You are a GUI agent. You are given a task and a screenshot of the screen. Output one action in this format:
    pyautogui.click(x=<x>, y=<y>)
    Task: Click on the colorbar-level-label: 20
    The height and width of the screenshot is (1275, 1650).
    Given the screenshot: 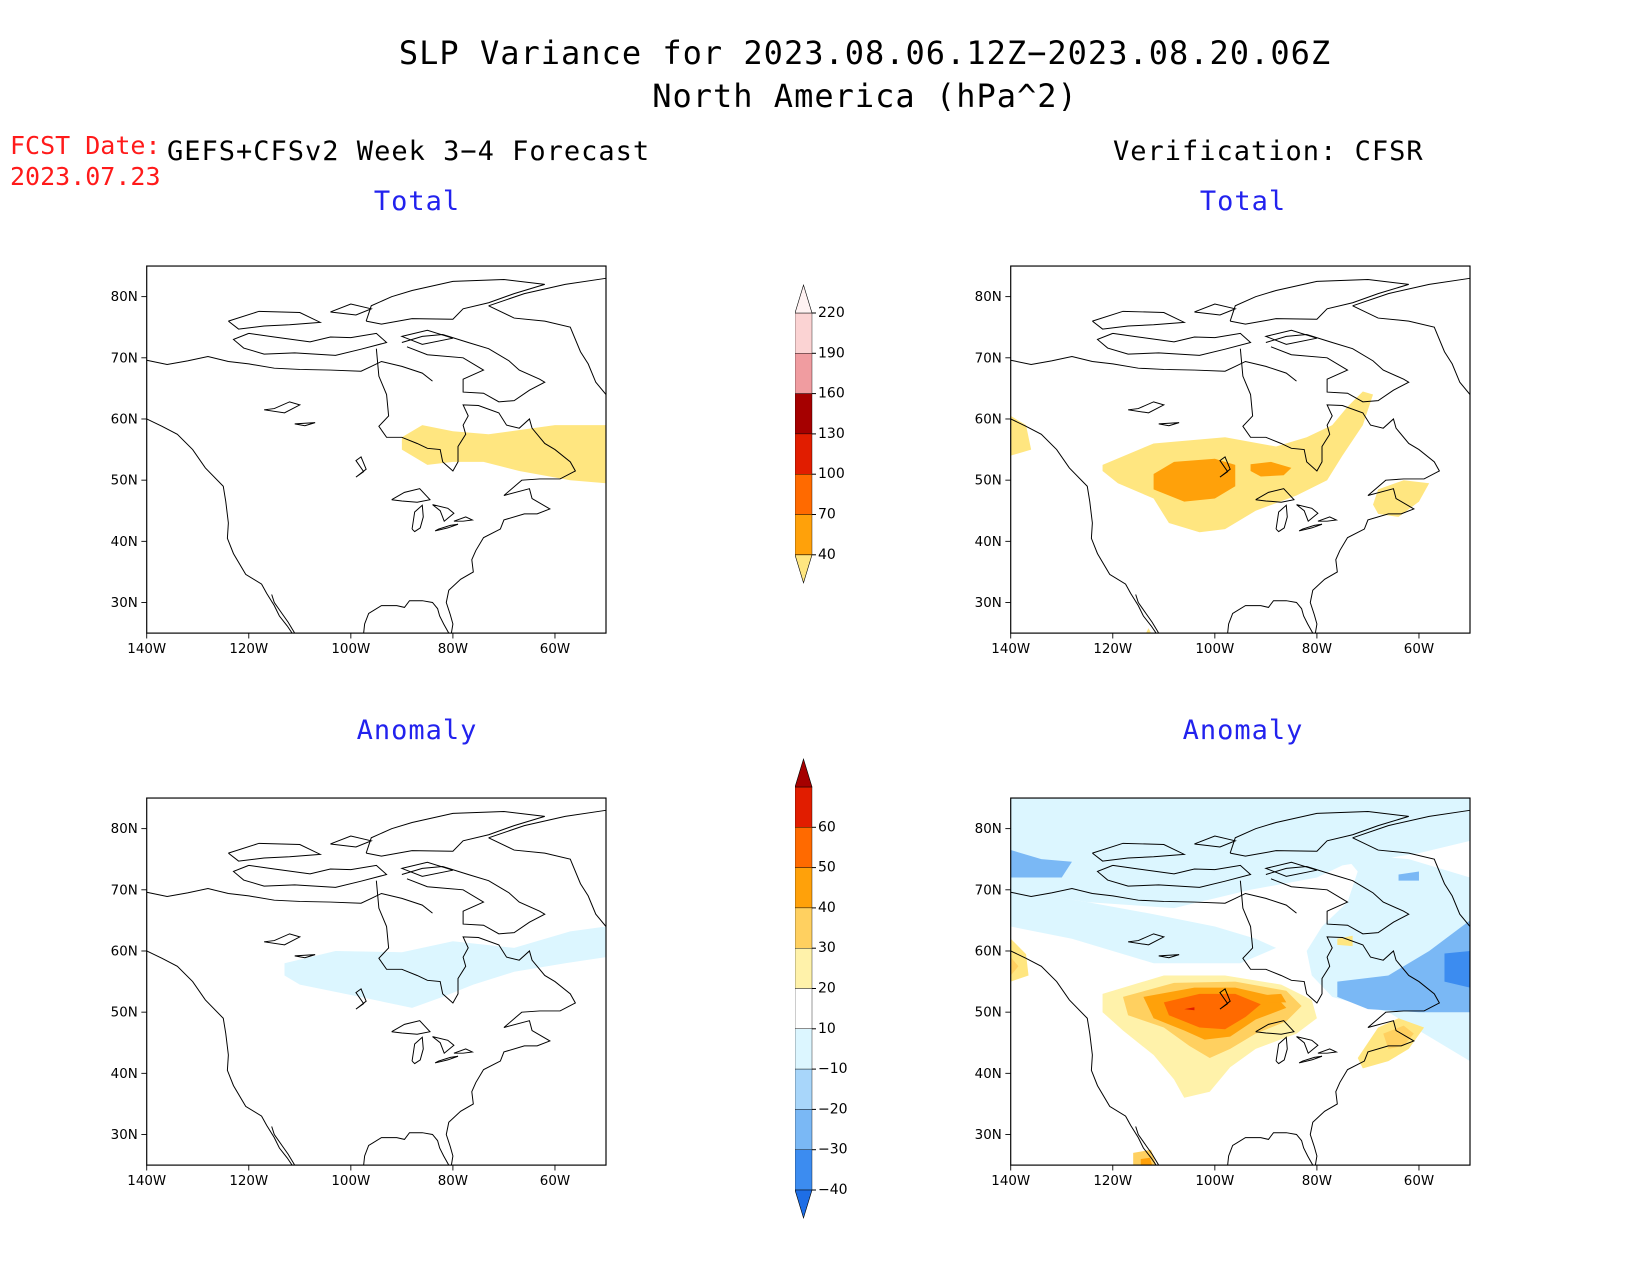 What is the action you would take?
    pyautogui.click(x=827, y=989)
    